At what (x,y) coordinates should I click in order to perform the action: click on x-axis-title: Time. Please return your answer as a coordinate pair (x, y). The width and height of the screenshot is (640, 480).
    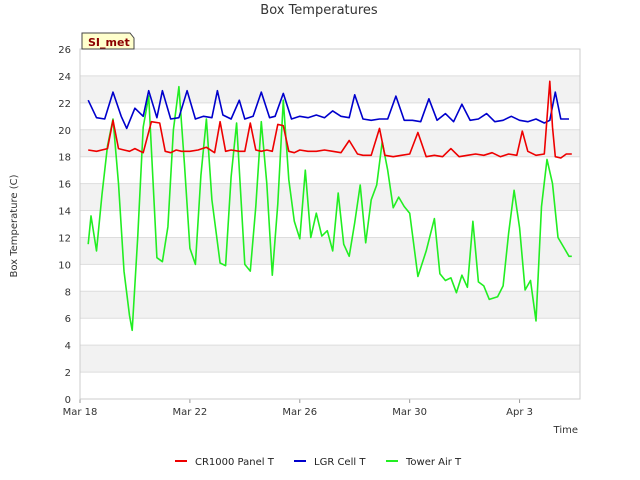
    Looking at the image, I should click on (565, 430).